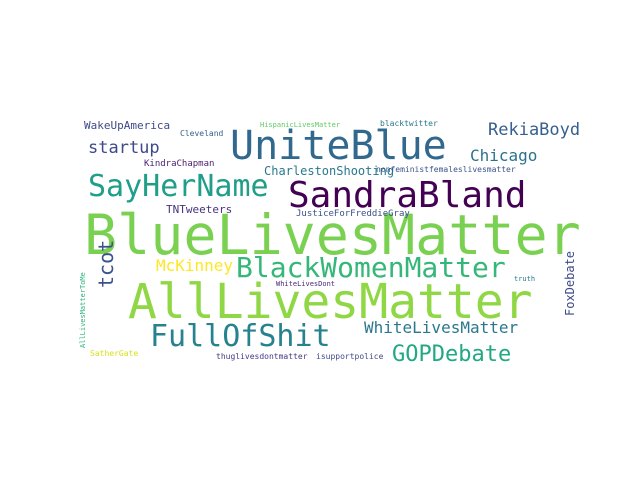  I want to click on word-blackwomenmatter: BlackWomenMatter, so click(371, 267).